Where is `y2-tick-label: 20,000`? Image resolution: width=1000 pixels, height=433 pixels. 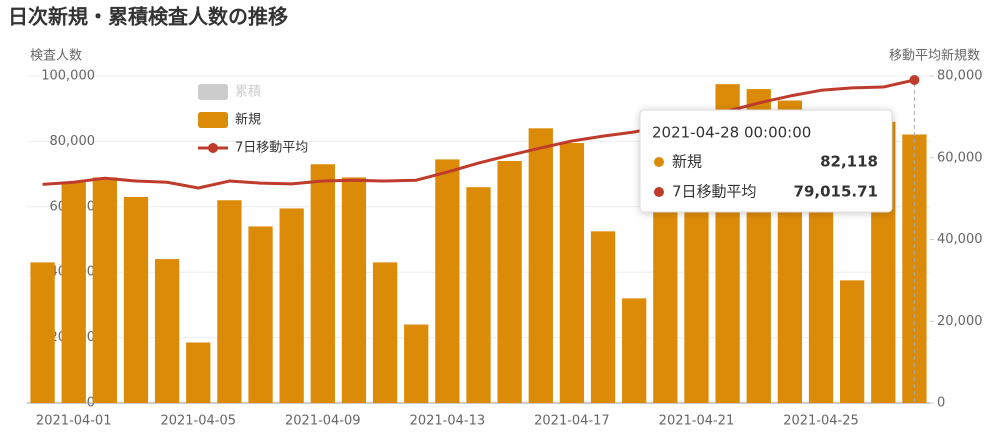 y2-tick-label: 20,000 is located at coordinates (960, 321).